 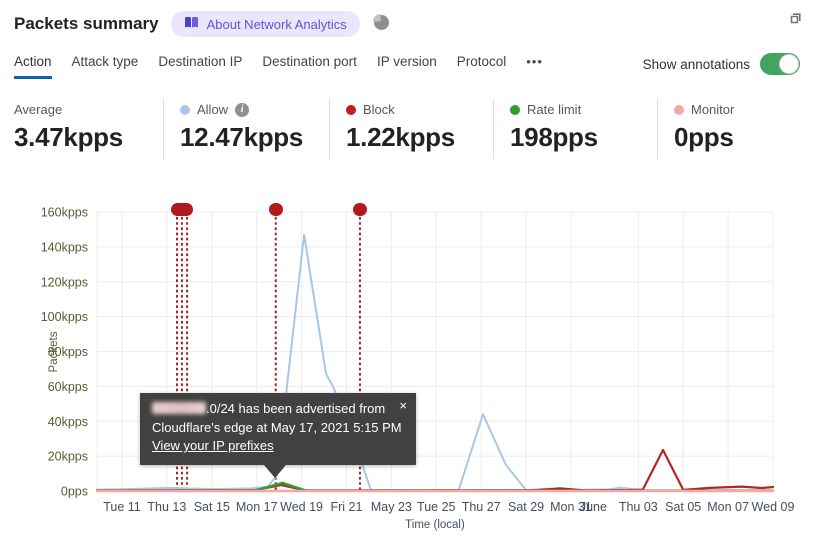 I want to click on x-tick-label: Sat 15, so click(x=212, y=507).